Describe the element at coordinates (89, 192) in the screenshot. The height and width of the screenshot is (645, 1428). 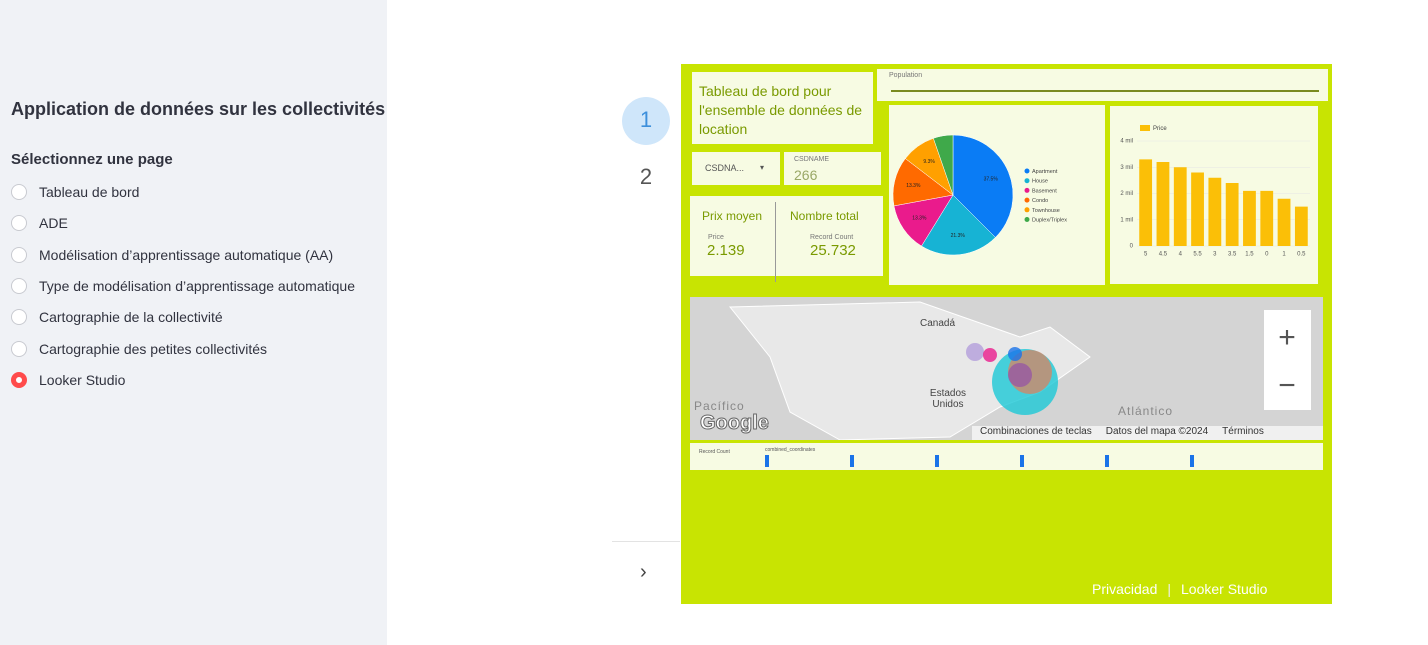
I see `radio-text: Tableau de bord` at that location.